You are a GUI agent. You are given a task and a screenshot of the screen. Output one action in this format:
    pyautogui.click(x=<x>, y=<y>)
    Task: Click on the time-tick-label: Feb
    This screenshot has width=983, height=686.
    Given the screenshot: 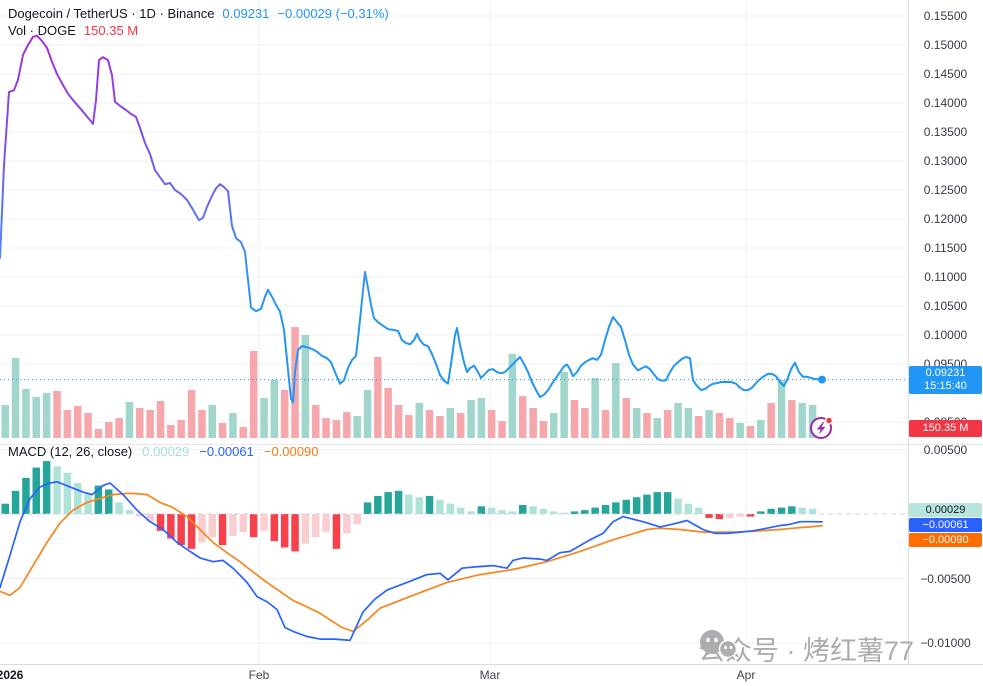 What is the action you would take?
    pyautogui.click(x=259, y=675)
    